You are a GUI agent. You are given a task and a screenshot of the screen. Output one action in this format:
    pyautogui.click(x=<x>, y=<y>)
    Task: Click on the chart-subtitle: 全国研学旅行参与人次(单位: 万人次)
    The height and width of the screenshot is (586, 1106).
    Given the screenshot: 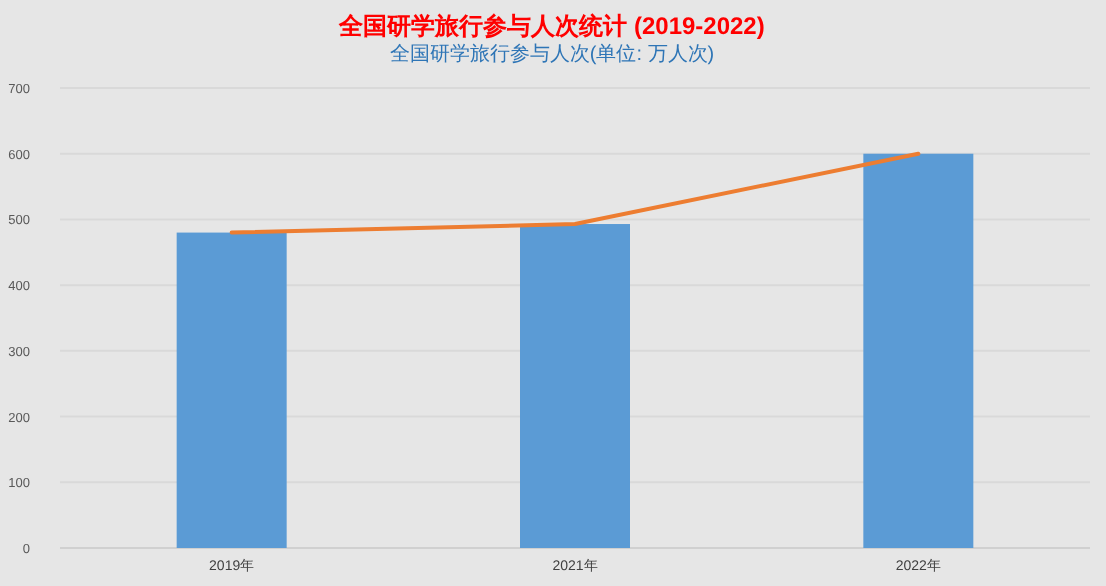 What is the action you would take?
    pyautogui.click(x=552, y=54)
    